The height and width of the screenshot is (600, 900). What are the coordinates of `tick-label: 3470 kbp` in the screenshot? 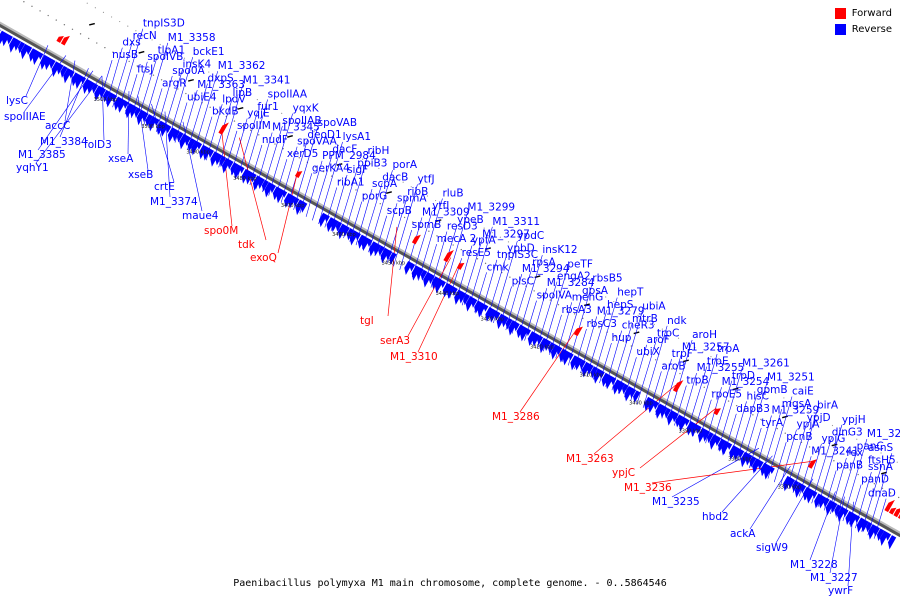 It's located at (293, 206).